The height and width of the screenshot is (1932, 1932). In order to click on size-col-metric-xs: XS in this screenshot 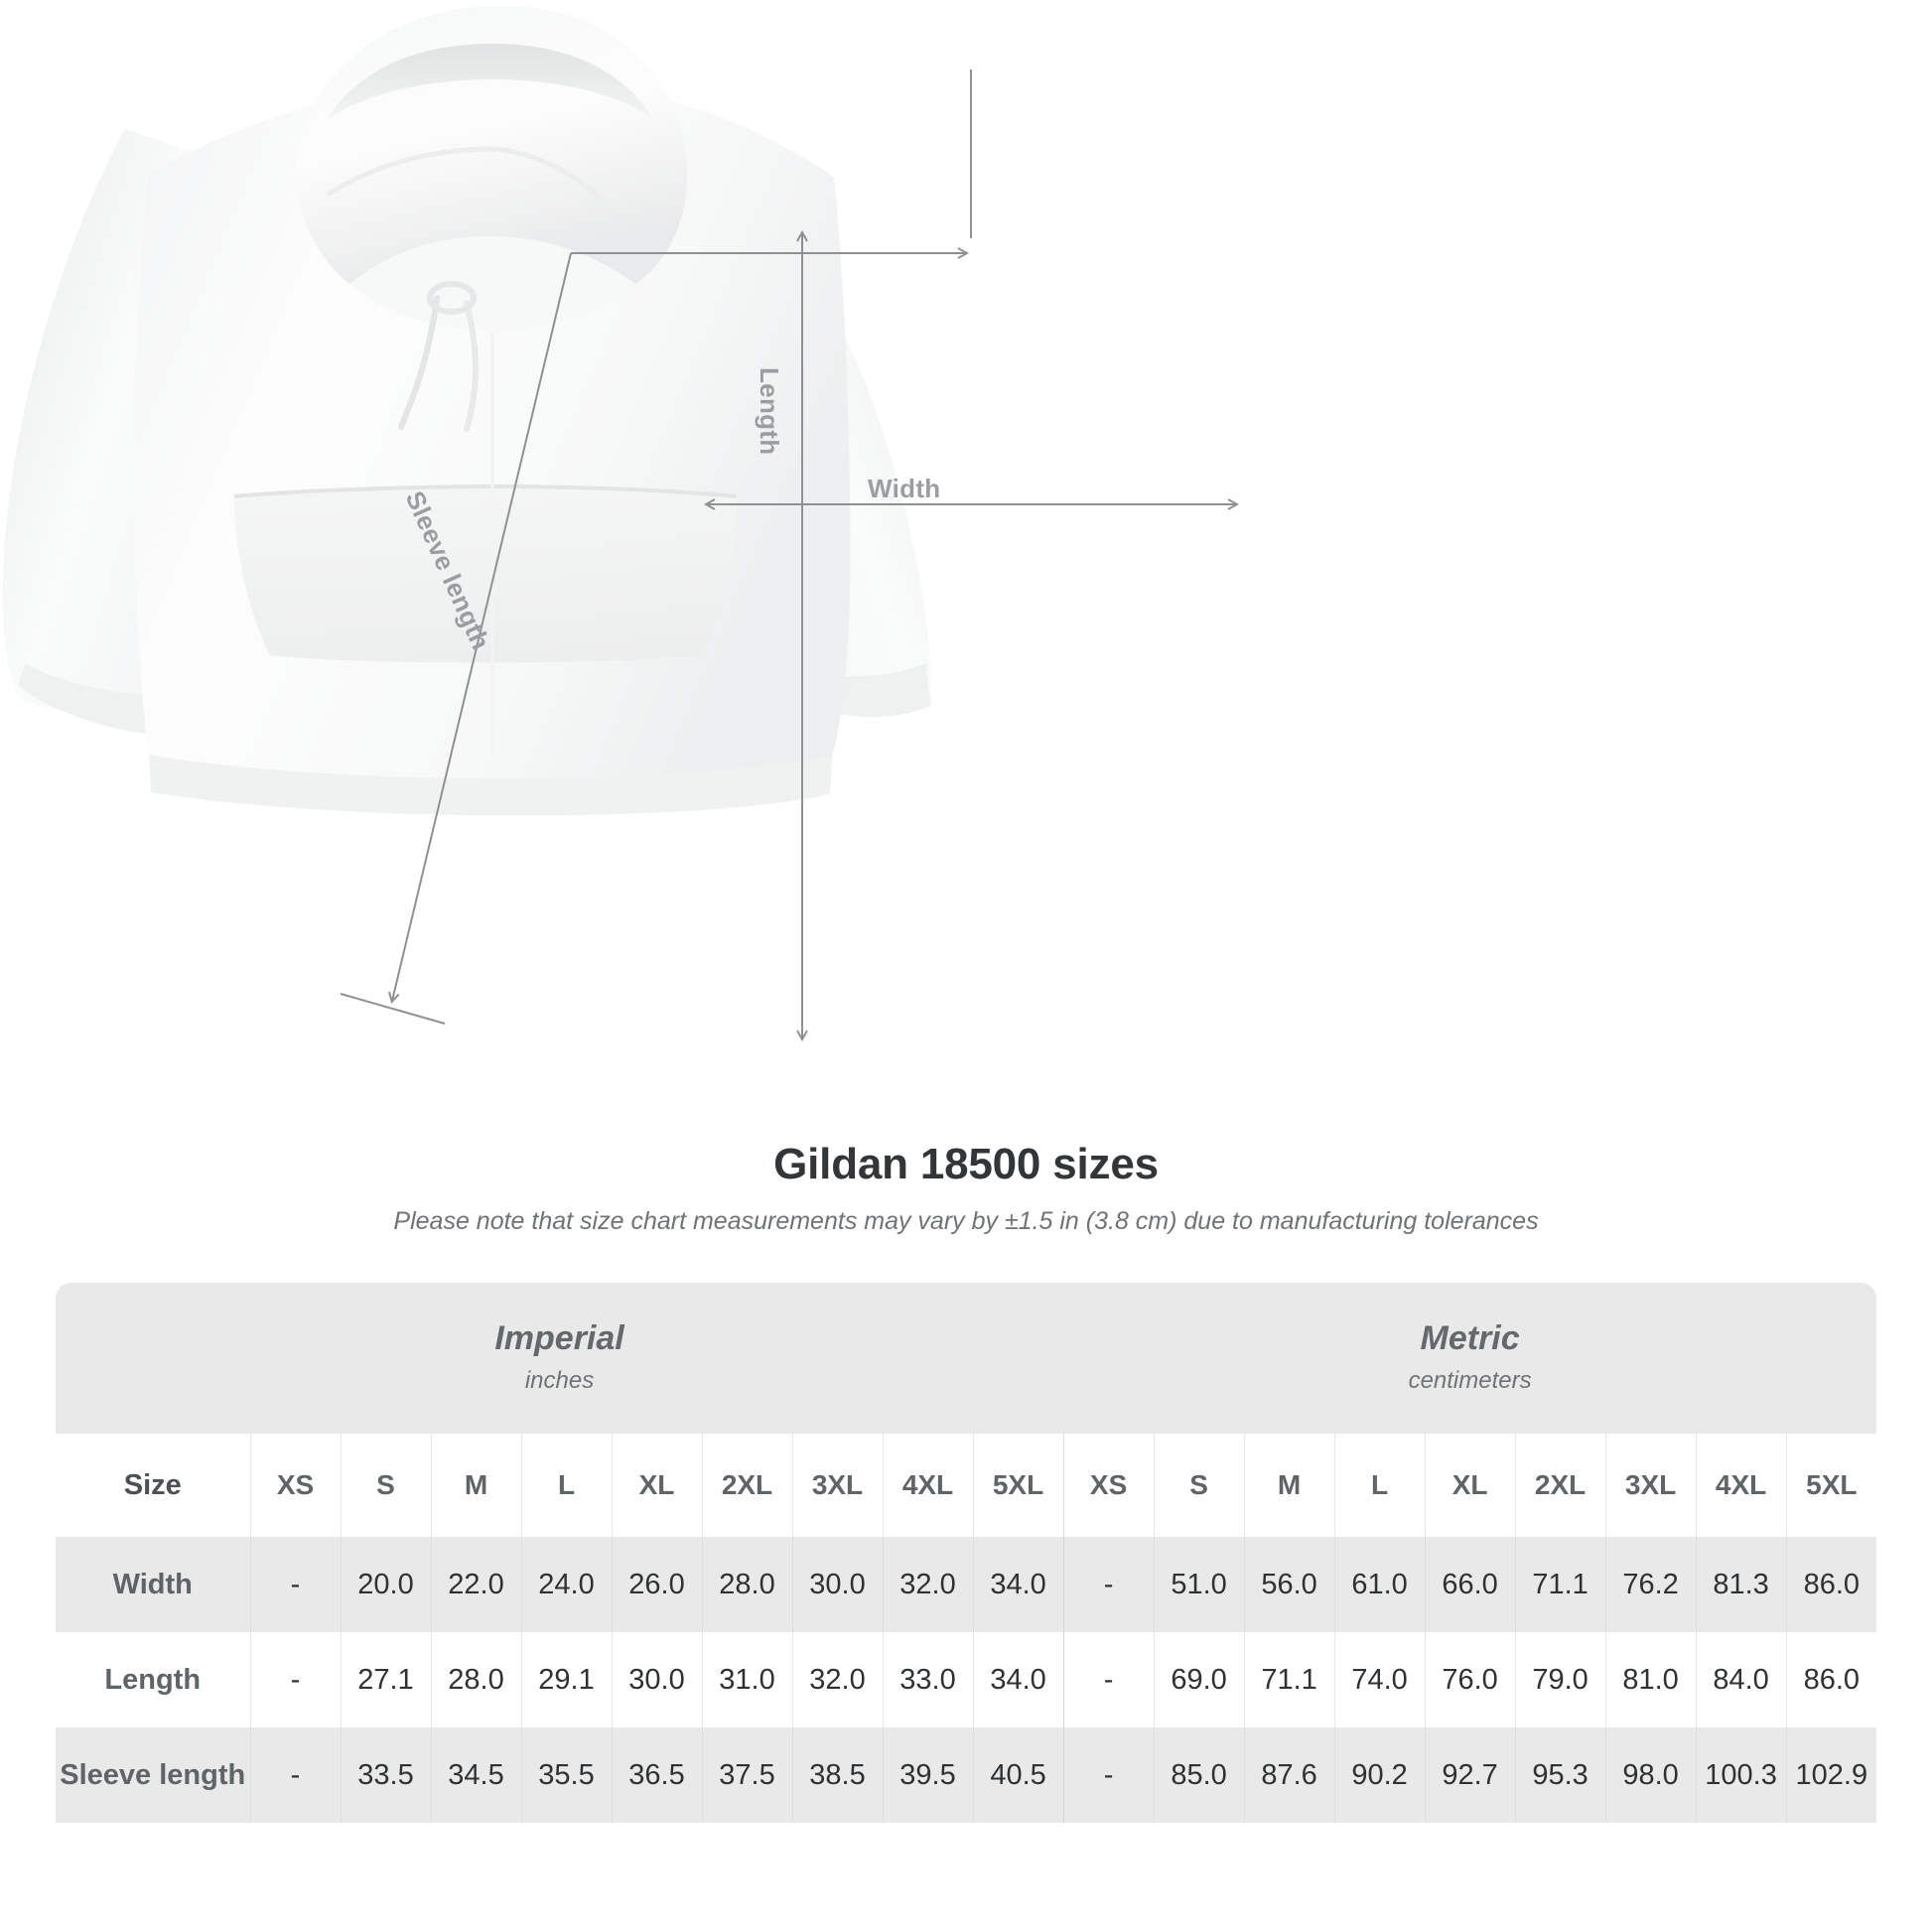, I will do `click(1109, 1486)`.